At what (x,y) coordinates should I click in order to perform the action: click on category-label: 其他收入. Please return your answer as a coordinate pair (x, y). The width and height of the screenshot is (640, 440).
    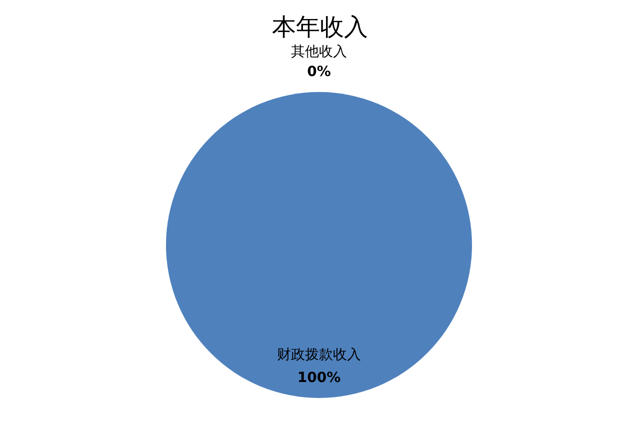
    Looking at the image, I should click on (319, 52).